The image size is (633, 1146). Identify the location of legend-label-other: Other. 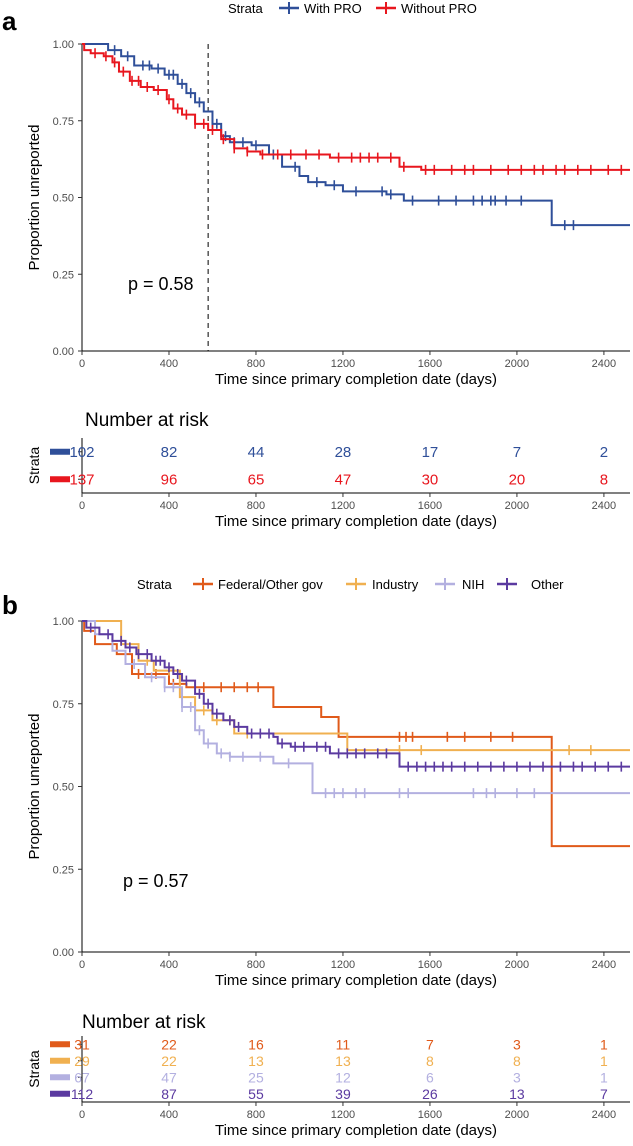
(547, 584).